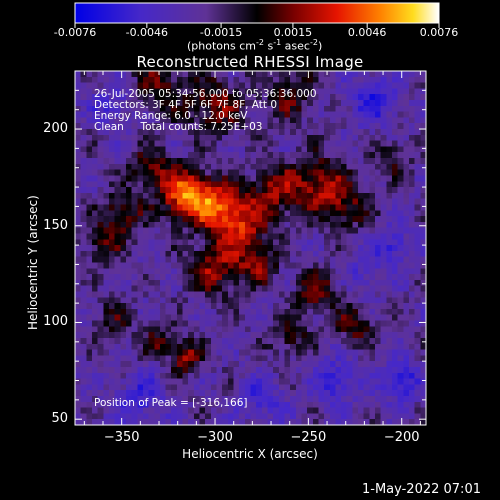 The width and height of the screenshot is (500, 500). I want to click on annotation-detectors: Detectors: 3F 4F 5F 6F 7F 8F, Att 0, so click(186, 105).